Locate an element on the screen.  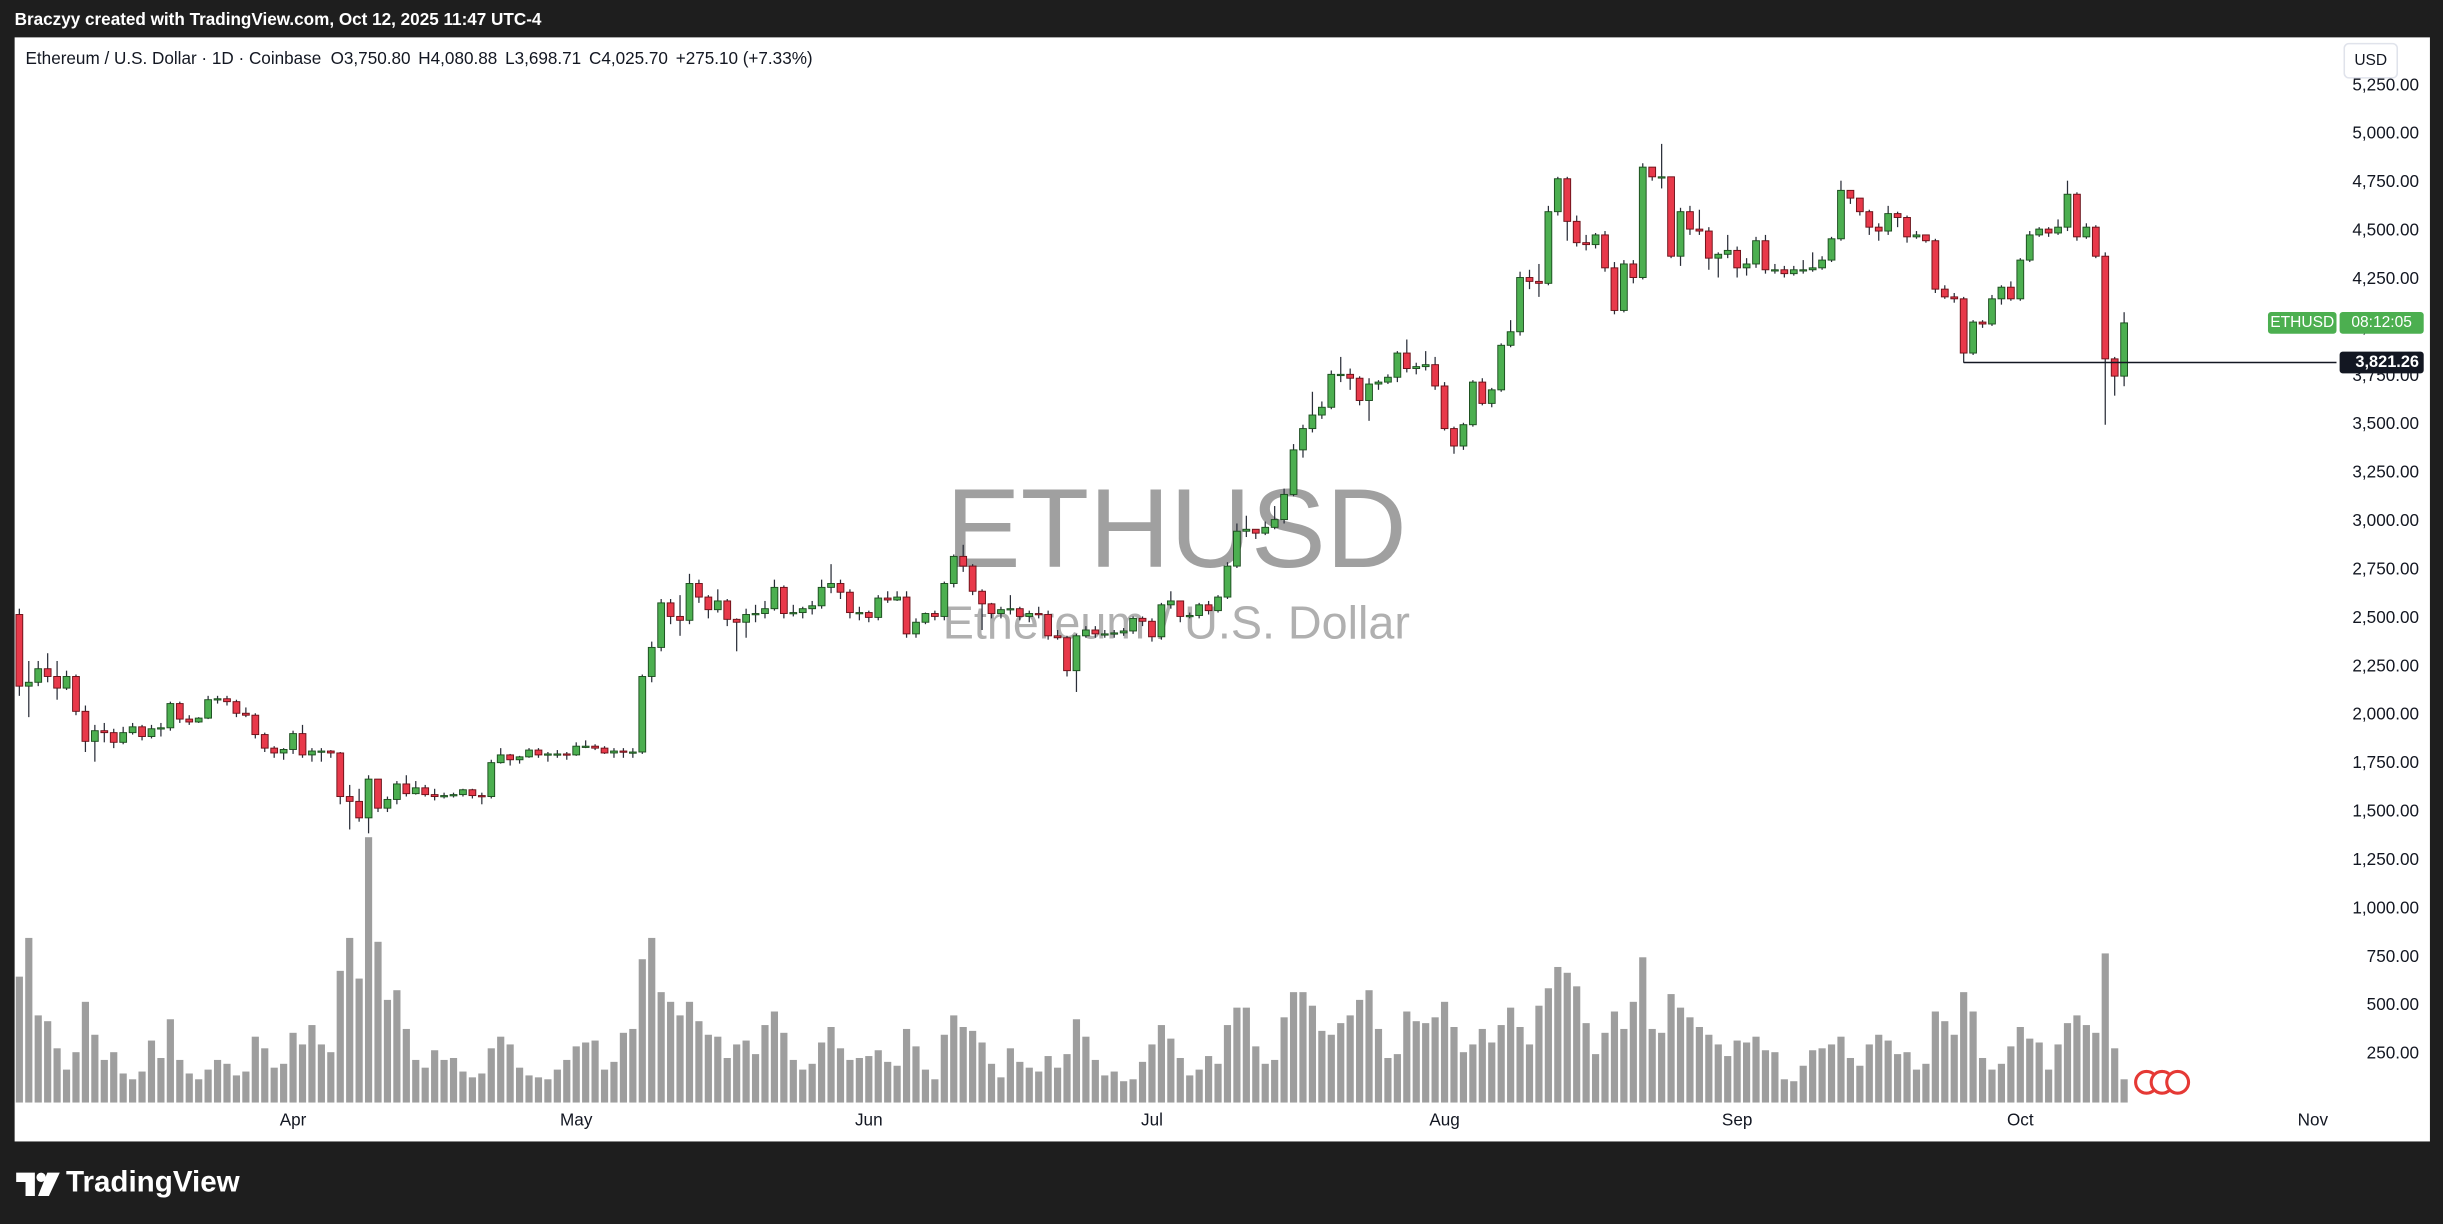
volume-tick-label: 250.00 is located at coordinates (2393, 1053).